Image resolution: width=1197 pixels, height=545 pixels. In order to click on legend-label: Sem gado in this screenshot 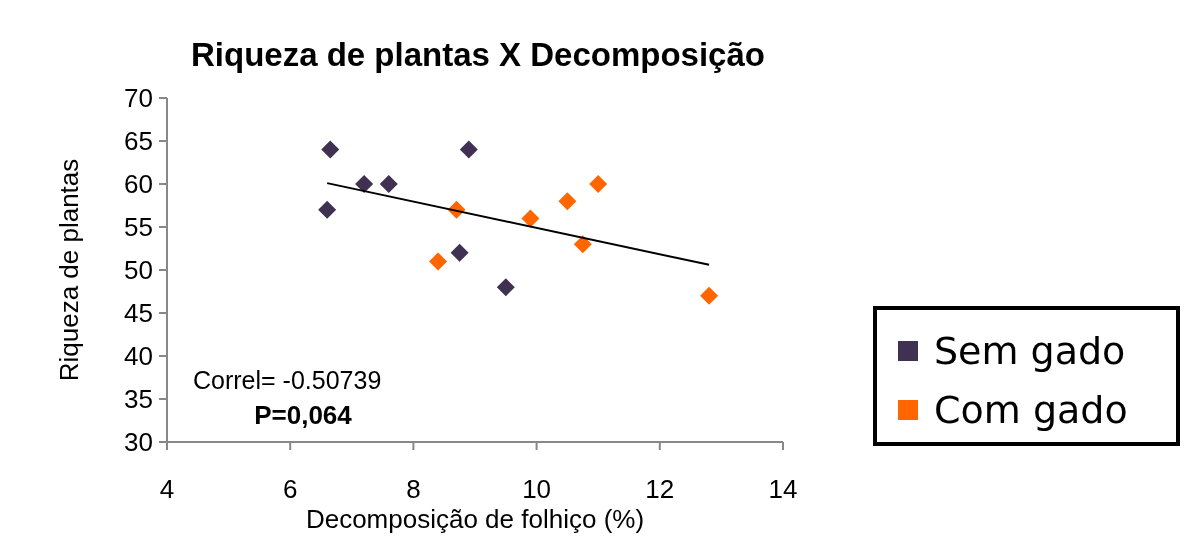, I will do `click(1030, 351)`.